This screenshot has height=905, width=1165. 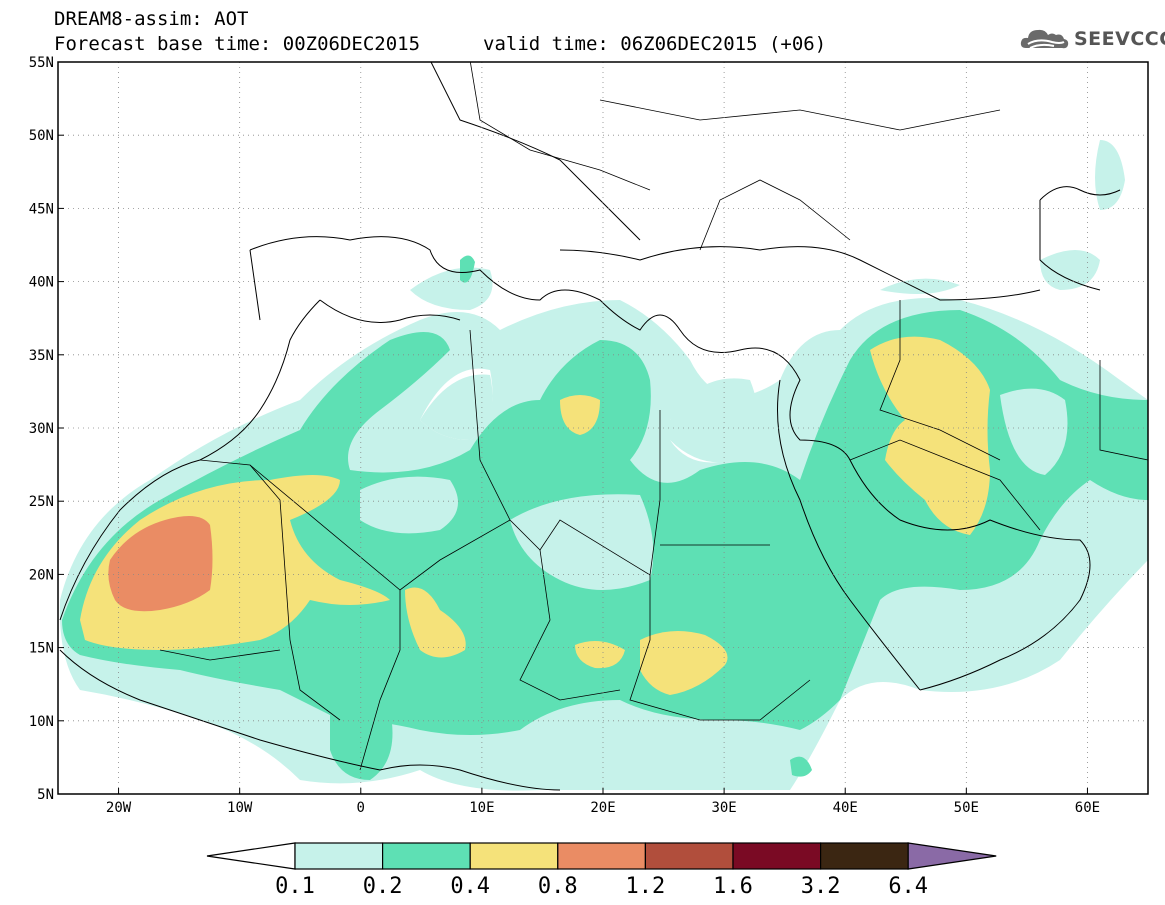 What do you see at coordinates (655, 44) in the screenshot?
I see `valid-time: valid time: 06Z06DEC2015 (+06)` at bounding box center [655, 44].